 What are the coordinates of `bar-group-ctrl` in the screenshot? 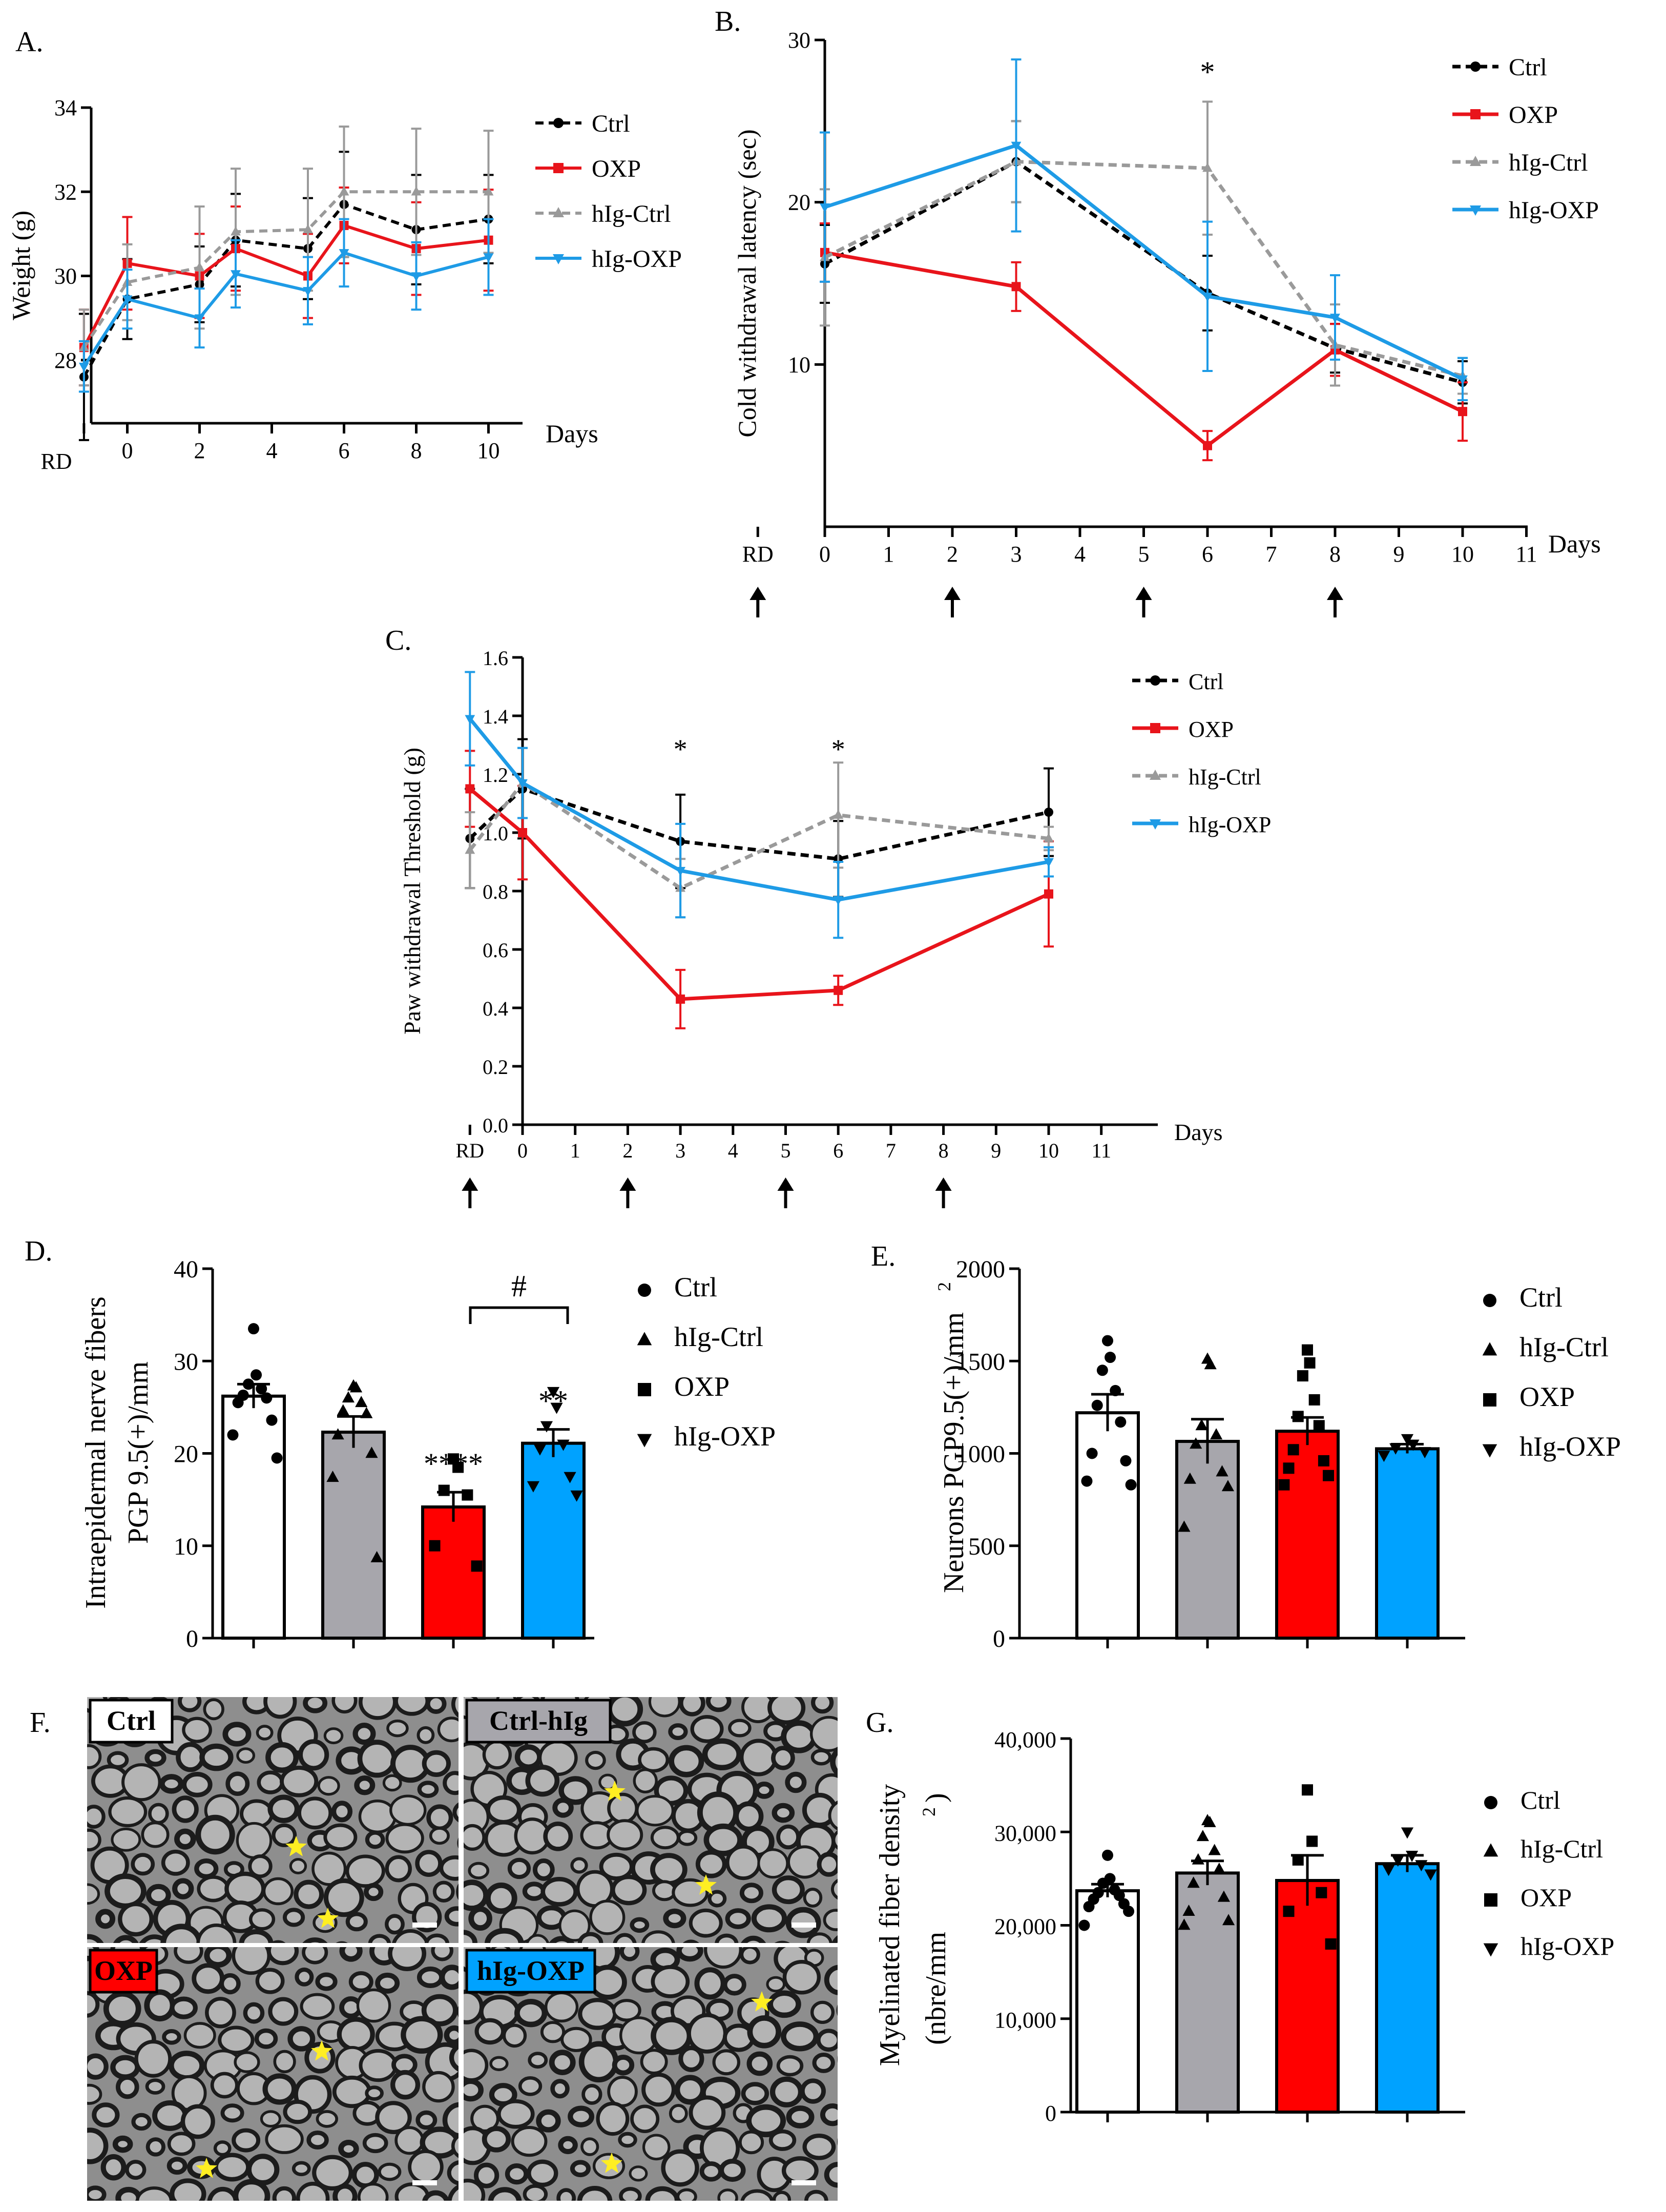 It's located at (1108, 1491).